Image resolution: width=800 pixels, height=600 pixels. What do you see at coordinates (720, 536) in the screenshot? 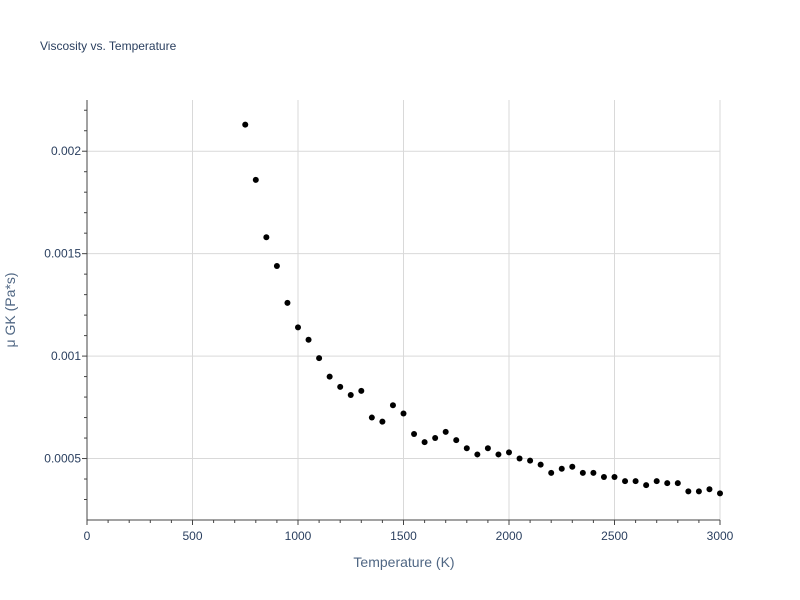
I see `x-tick-label: 3000` at bounding box center [720, 536].